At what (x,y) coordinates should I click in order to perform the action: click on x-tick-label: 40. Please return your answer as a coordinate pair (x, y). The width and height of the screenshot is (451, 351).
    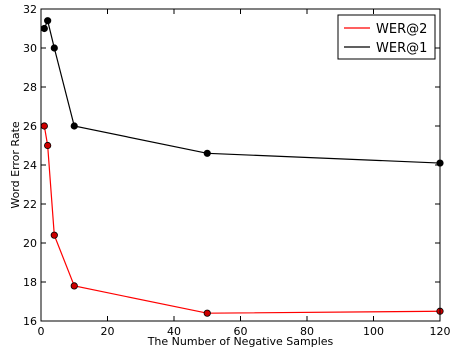
    Looking at the image, I should click on (174, 331).